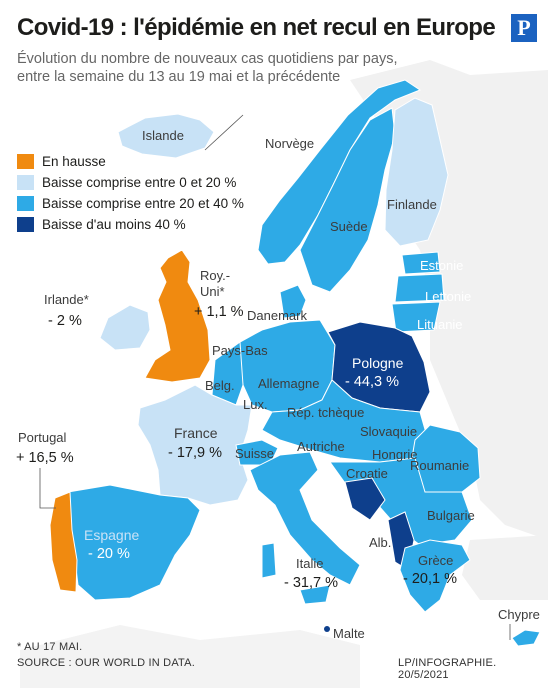 The image size is (550, 688). I want to click on label-suede: Suède, so click(349, 226).